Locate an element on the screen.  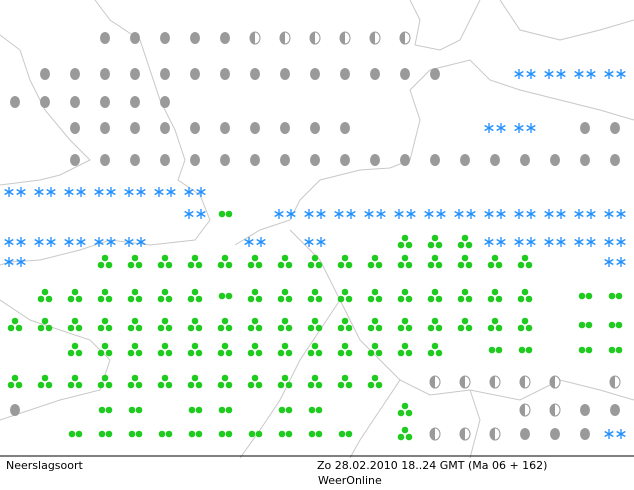
rain is located at coordinates (195, 410).